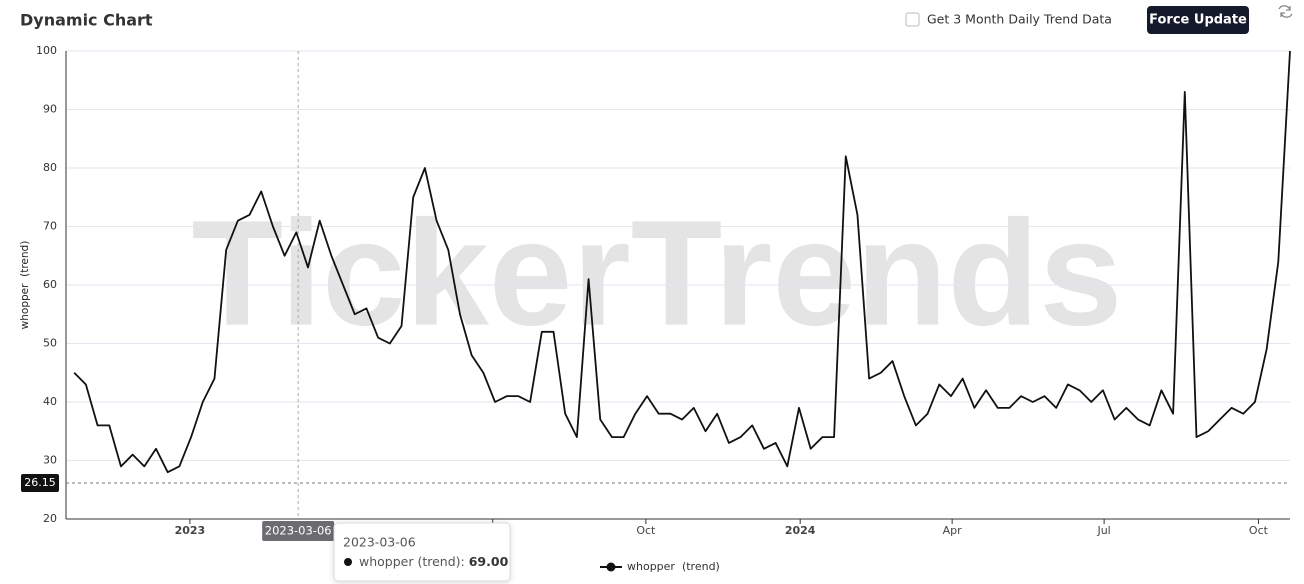  What do you see at coordinates (50, 167) in the screenshot?
I see `y-tick-label: 80` at bounding box center [50, 167].